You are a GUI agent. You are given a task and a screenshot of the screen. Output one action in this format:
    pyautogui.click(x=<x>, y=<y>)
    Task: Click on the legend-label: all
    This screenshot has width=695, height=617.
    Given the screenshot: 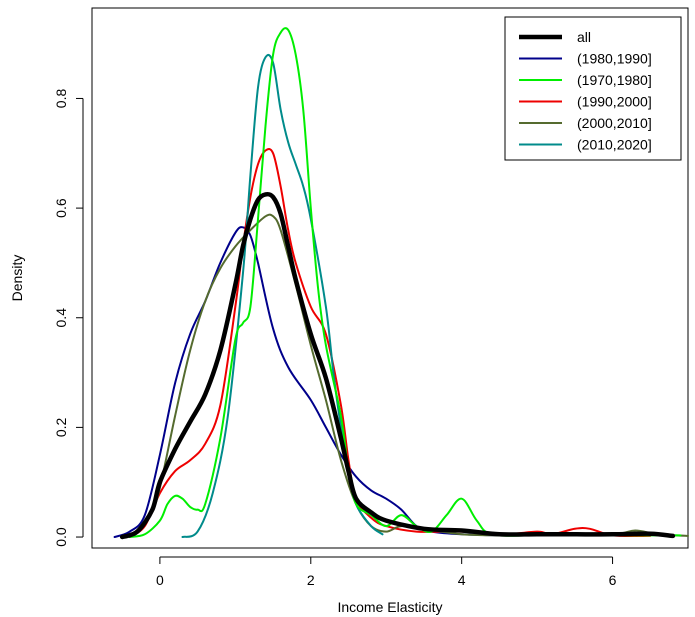 What is the action you would take?
    pyautogui.click(x=584, y=37)
    